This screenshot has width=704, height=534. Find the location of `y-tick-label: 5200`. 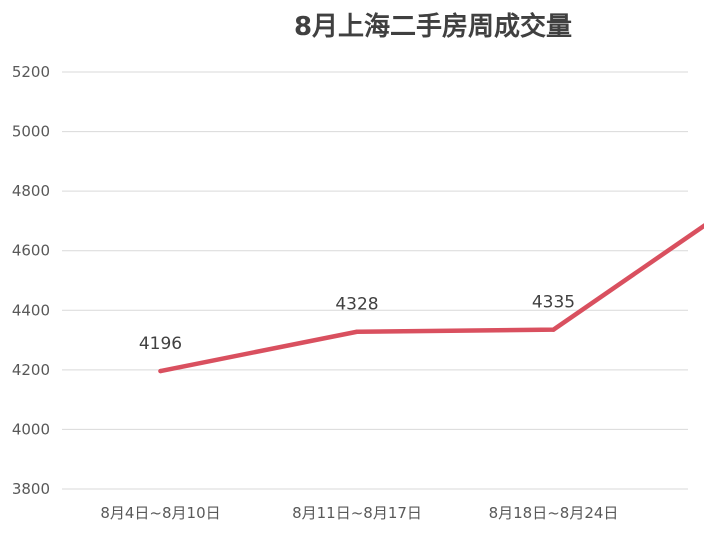

y-tick-label: 5200 is located at coordinates (31, 72).